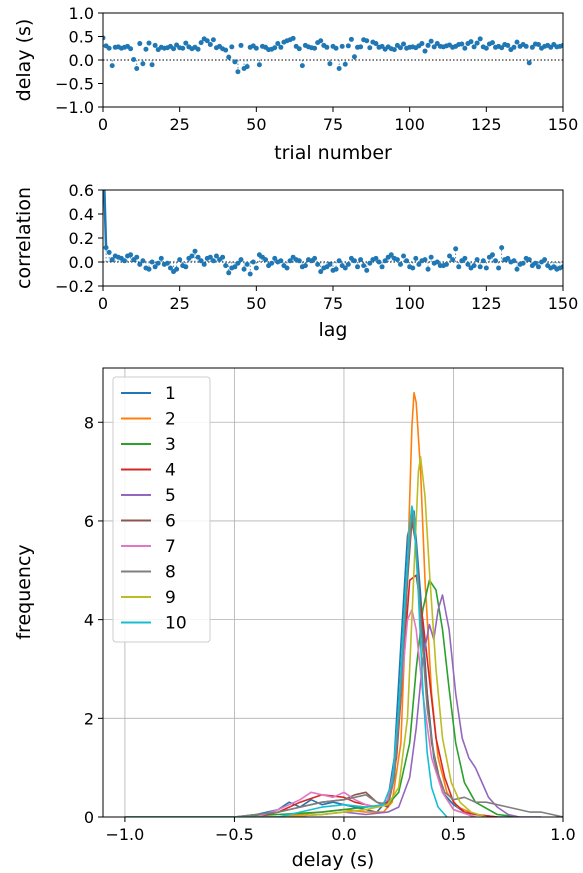 The height and width of the screenshot is (873, 583). I want to click on y-tick-label: −1.0, so click(74, 107).